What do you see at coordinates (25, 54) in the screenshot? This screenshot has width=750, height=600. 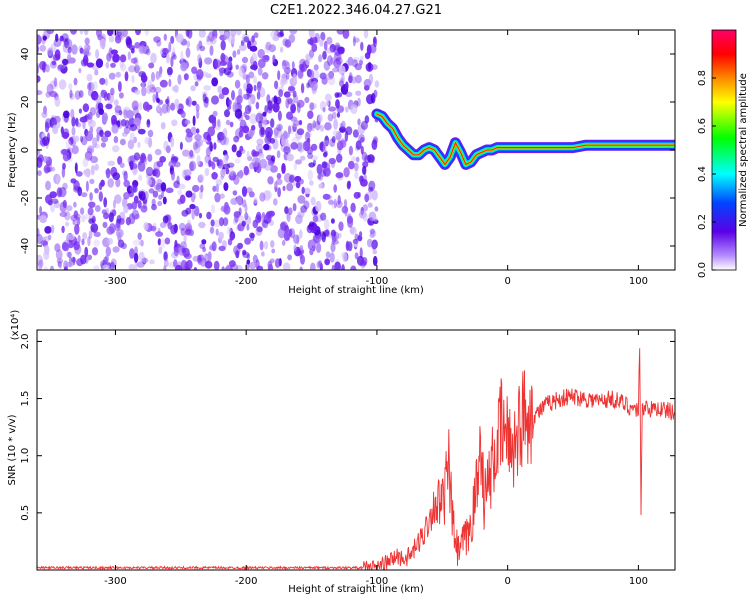 I see `y-tick-label: 40` at bounding box center [25, 54].